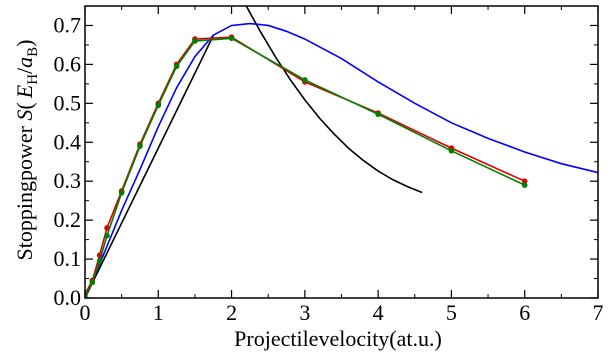  I want to click on y-axis-label-s: S, so click(24, 115).